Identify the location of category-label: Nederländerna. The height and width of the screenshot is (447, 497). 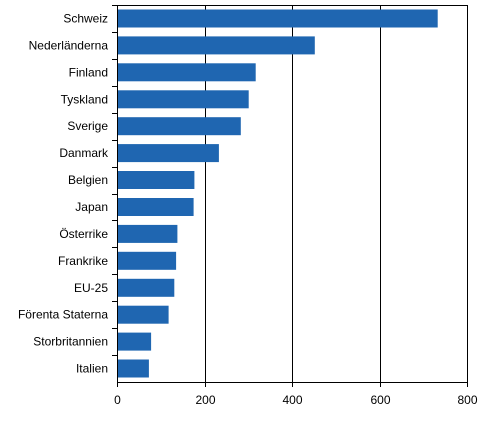
(69, 45).